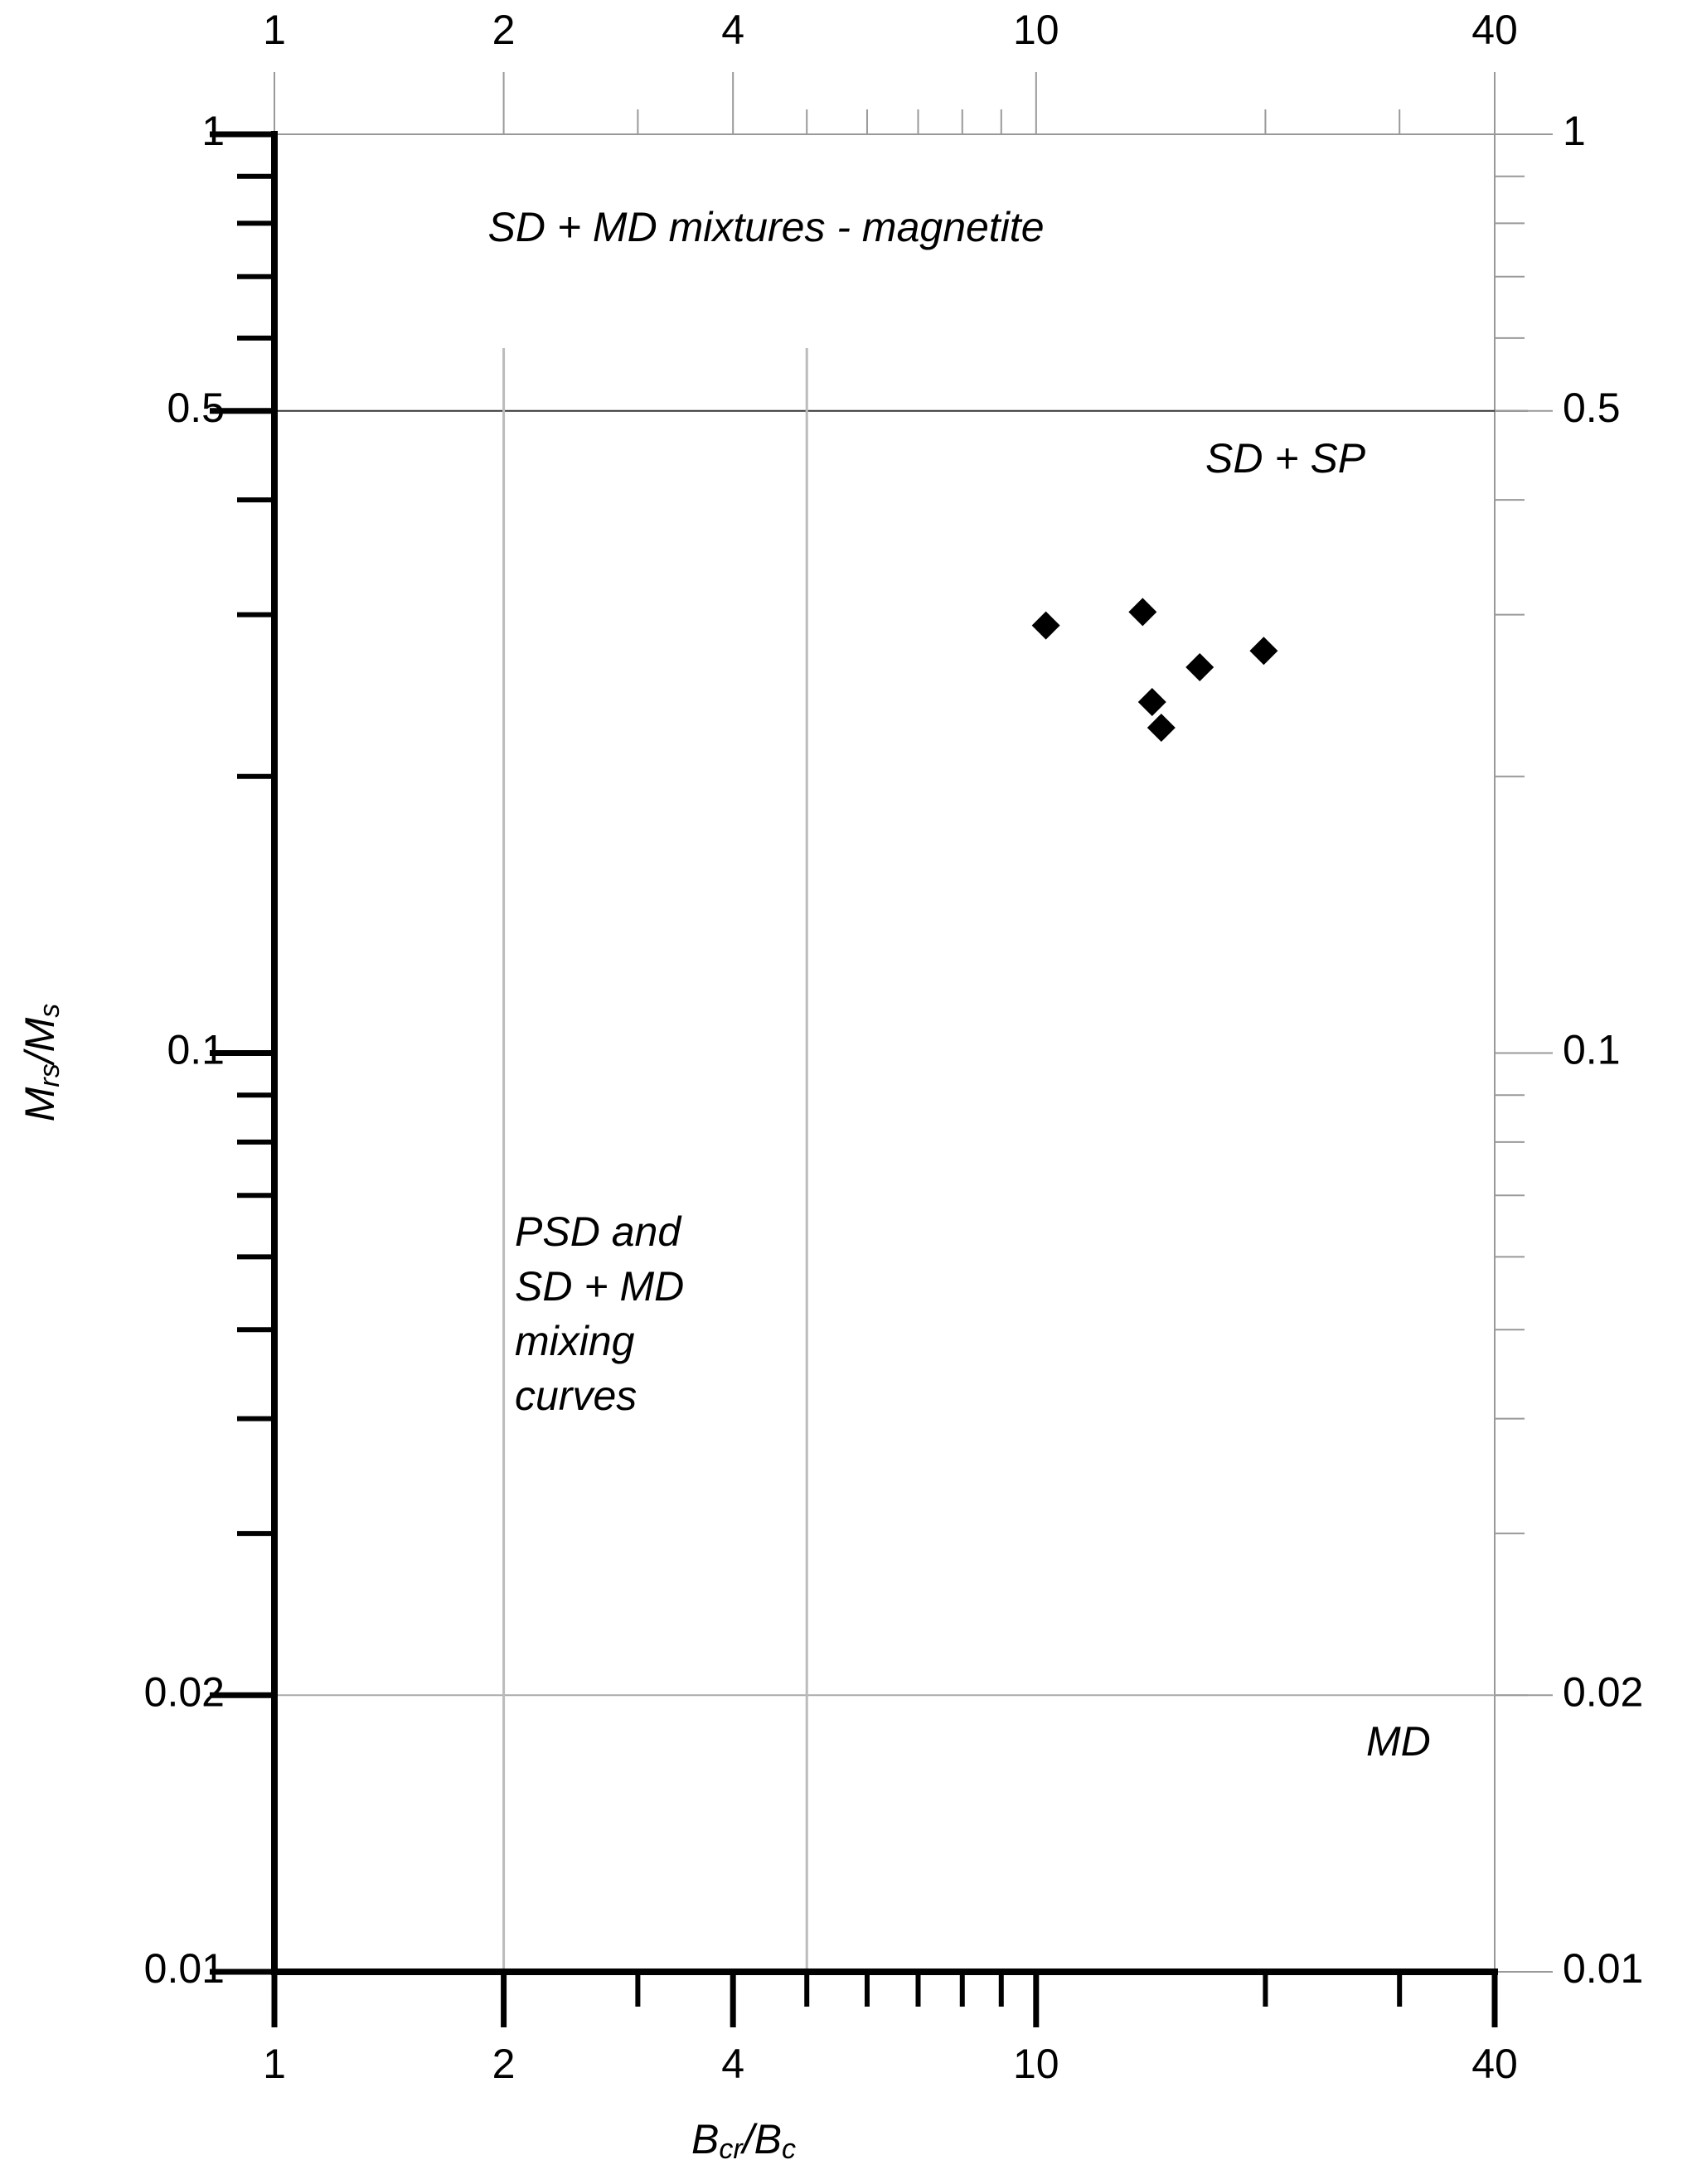 The image size is (1692, 2184). I want to click on x-axis-label-part: cr, so click(731, 2149).